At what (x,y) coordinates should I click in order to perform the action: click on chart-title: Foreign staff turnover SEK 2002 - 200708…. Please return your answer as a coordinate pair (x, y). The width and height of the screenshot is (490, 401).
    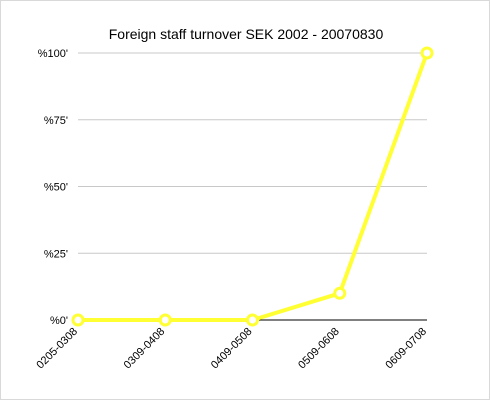
    Looking at the image, I should click on (246, 34).